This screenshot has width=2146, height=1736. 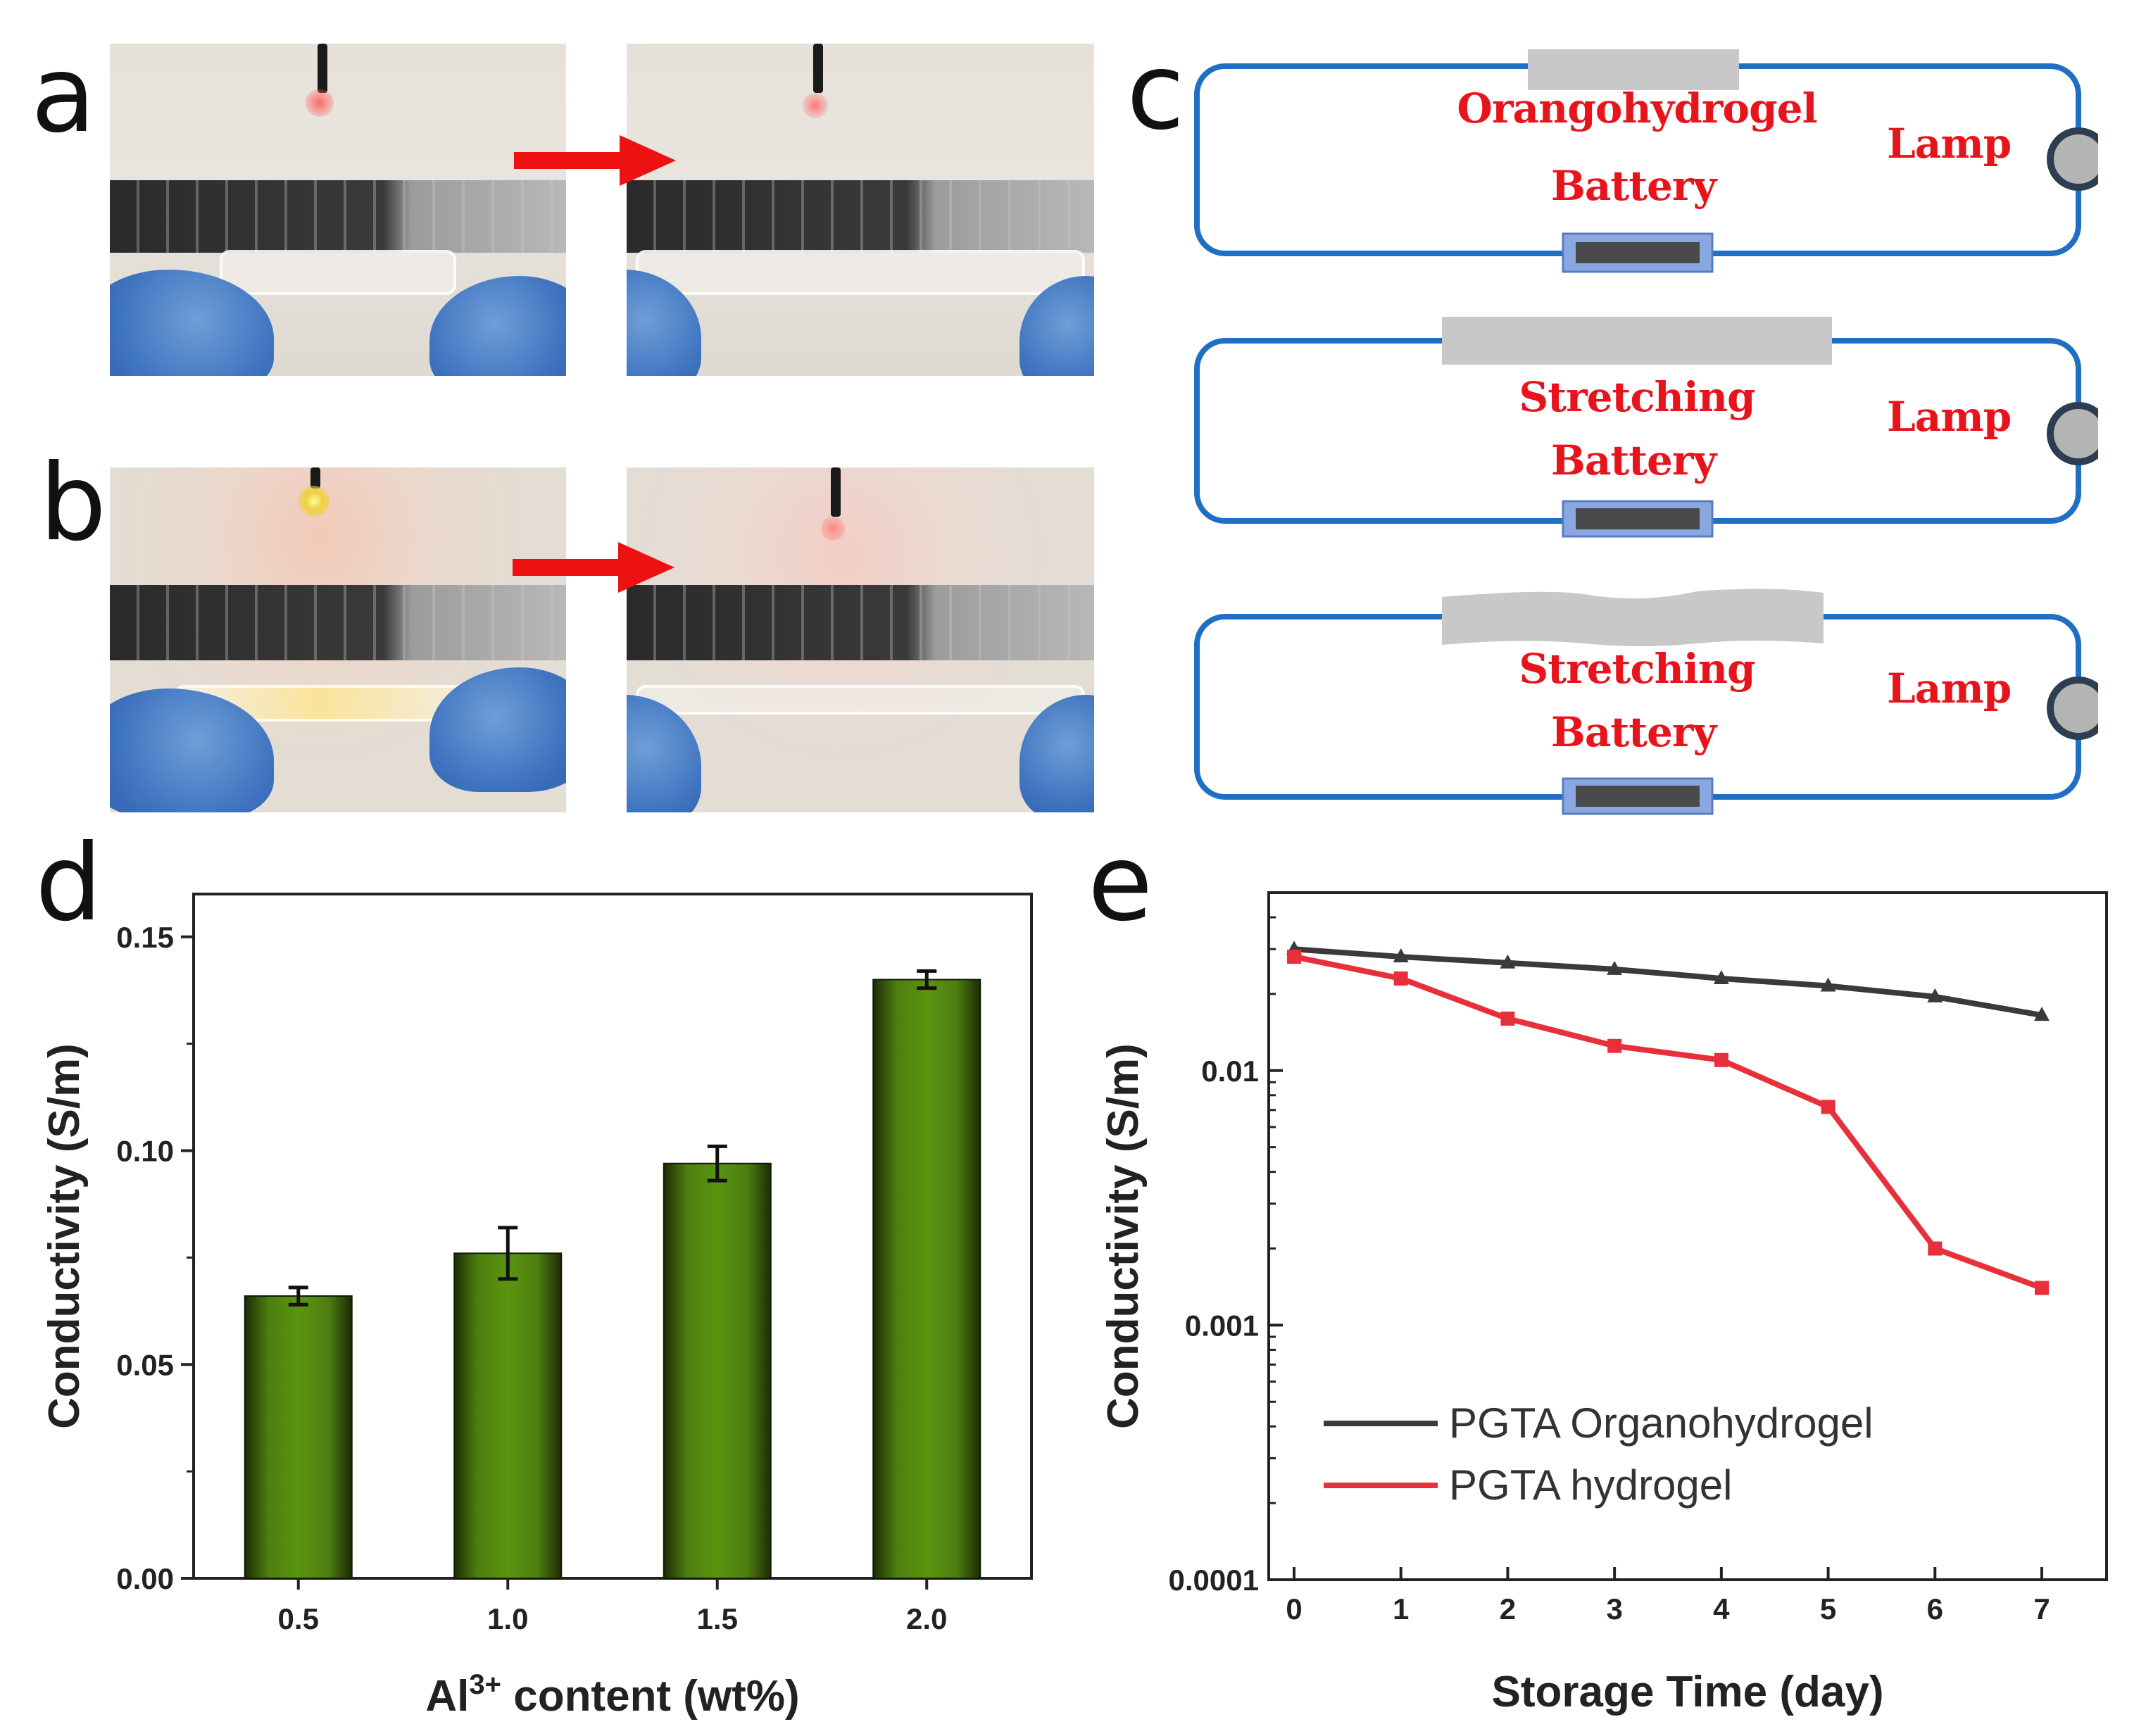 I want to click on panel-label-c: c, so click(x=1156, y=92).